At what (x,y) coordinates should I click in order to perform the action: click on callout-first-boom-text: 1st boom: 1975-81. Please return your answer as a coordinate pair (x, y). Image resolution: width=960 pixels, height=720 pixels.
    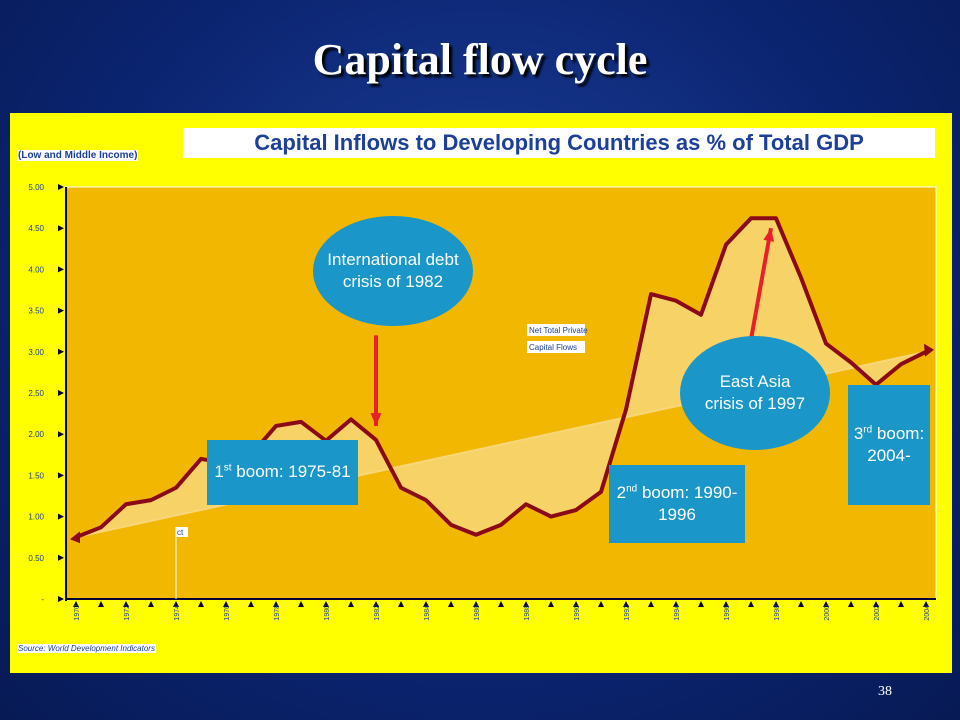
    Looking at the image, I should click on (282, 472).